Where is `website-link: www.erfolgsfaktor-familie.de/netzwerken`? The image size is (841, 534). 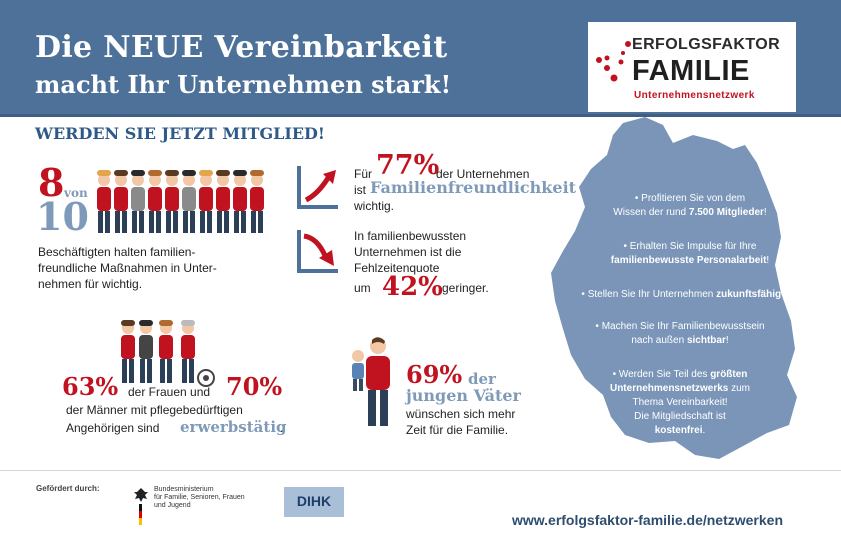 website-link: www.erfolgsfaktor-familie.de/netzwerken is located at coordinates (647, 520).